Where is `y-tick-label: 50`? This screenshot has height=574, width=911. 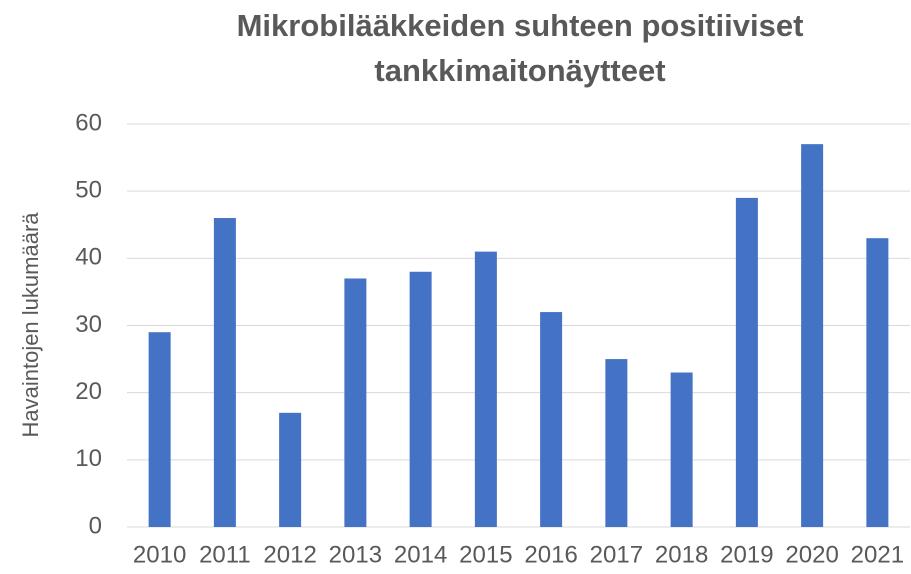 y-tick-label: 50 is located at coordinates (88, 190).